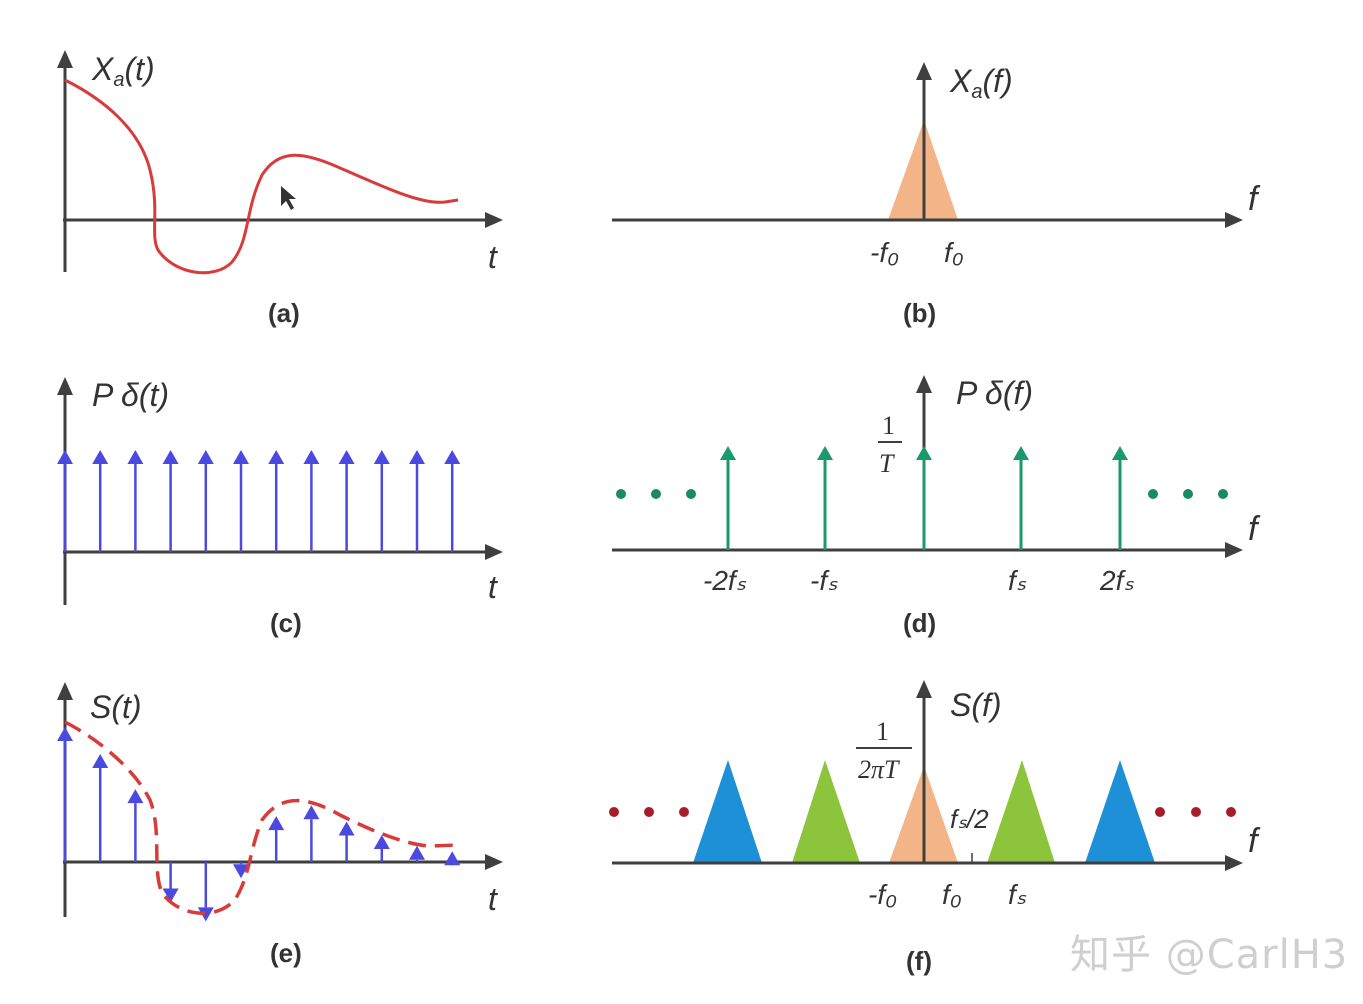 This screenshot has height=1004, width=1363. Describe the element at coordinates (286, 953) in the screenshot. I see `caption: (e)` at that location.